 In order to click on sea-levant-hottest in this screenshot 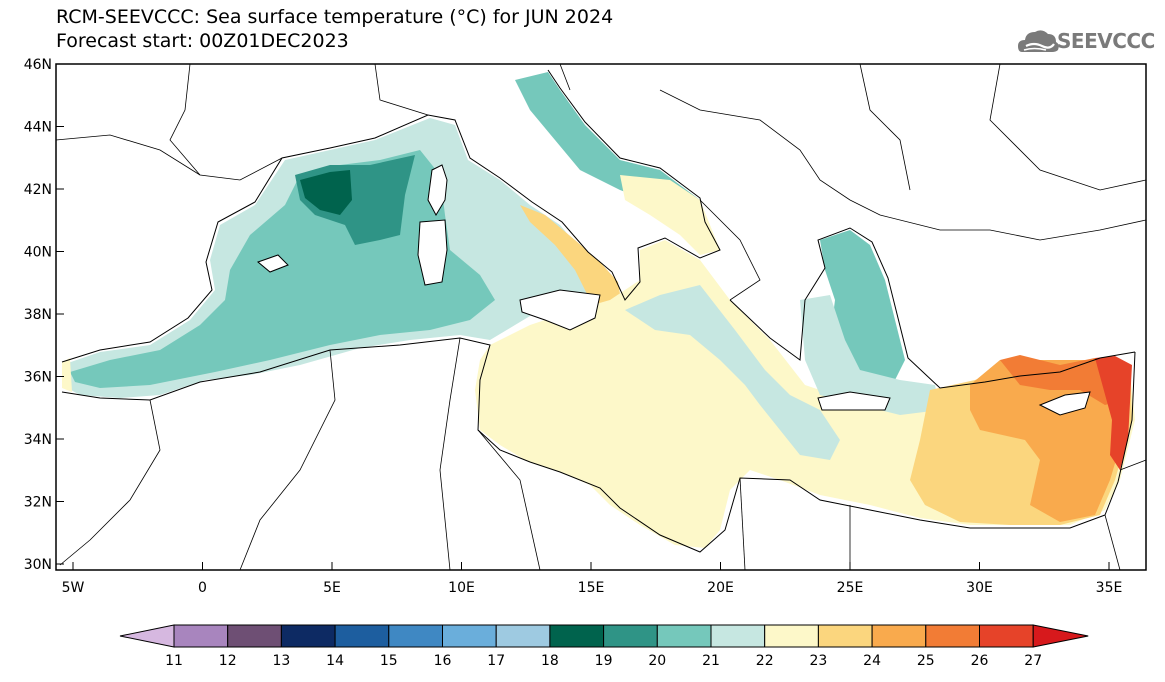, I will do `click(1062, 380)`.